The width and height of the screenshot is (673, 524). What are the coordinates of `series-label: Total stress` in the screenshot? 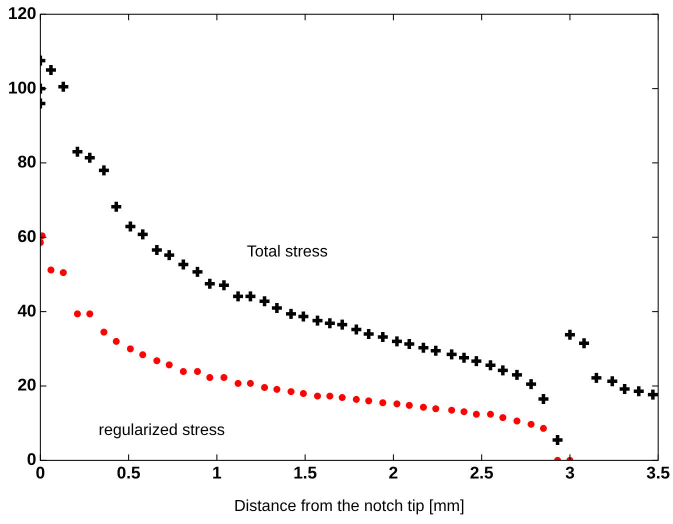 It's located at (287, 252).